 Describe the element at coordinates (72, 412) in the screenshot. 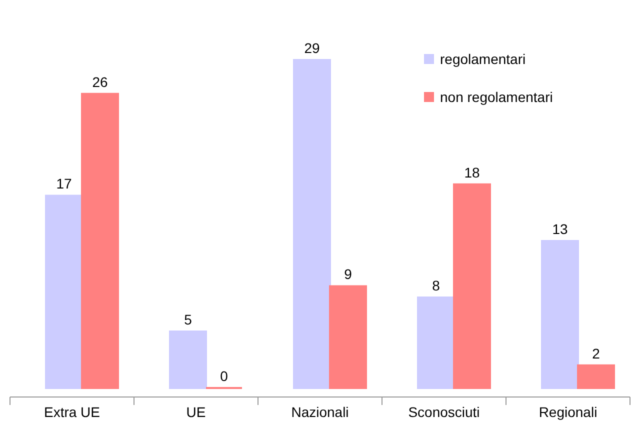

I see `x-tick-label: Extra UE` at that location.